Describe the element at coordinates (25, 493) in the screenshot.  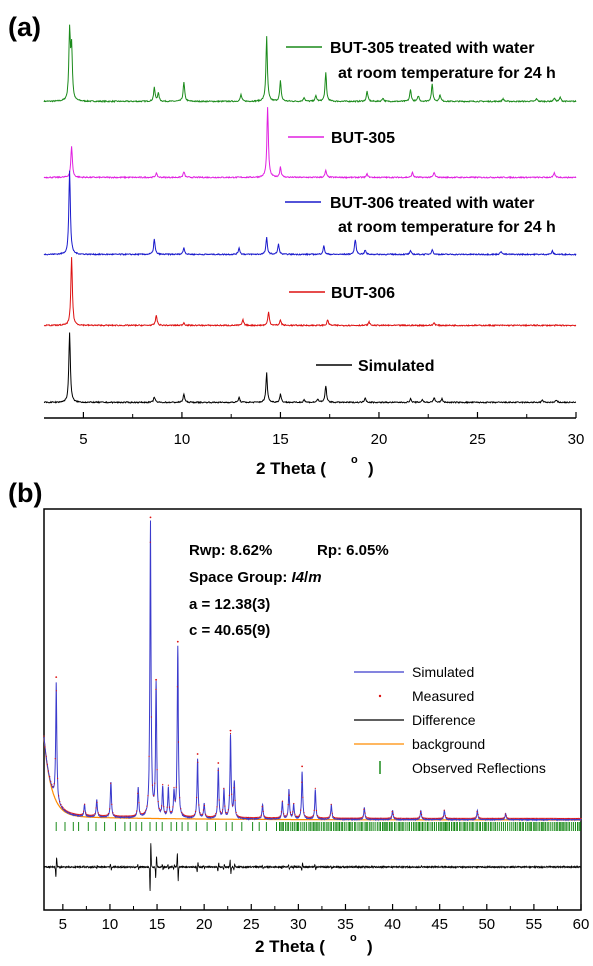
I see `panel-b-label: (b)` at that location.